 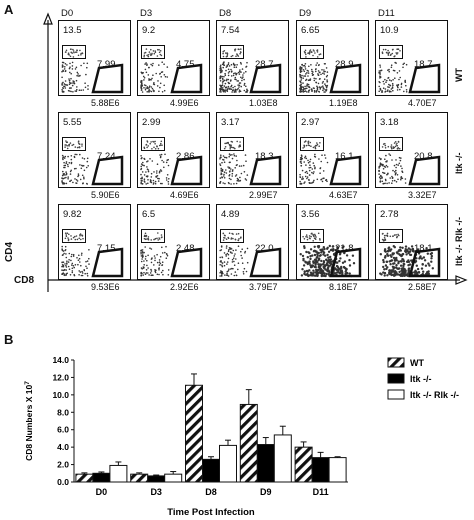 I want to click on y-tick-label: 14.0, so click(x=60, y=360).